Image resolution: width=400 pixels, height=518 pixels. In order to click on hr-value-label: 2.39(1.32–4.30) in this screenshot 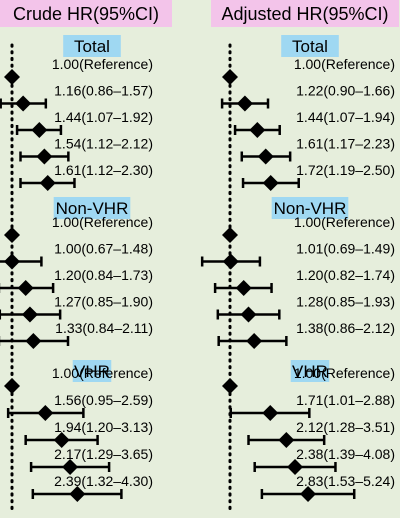, I will do `click(103, 481)`.